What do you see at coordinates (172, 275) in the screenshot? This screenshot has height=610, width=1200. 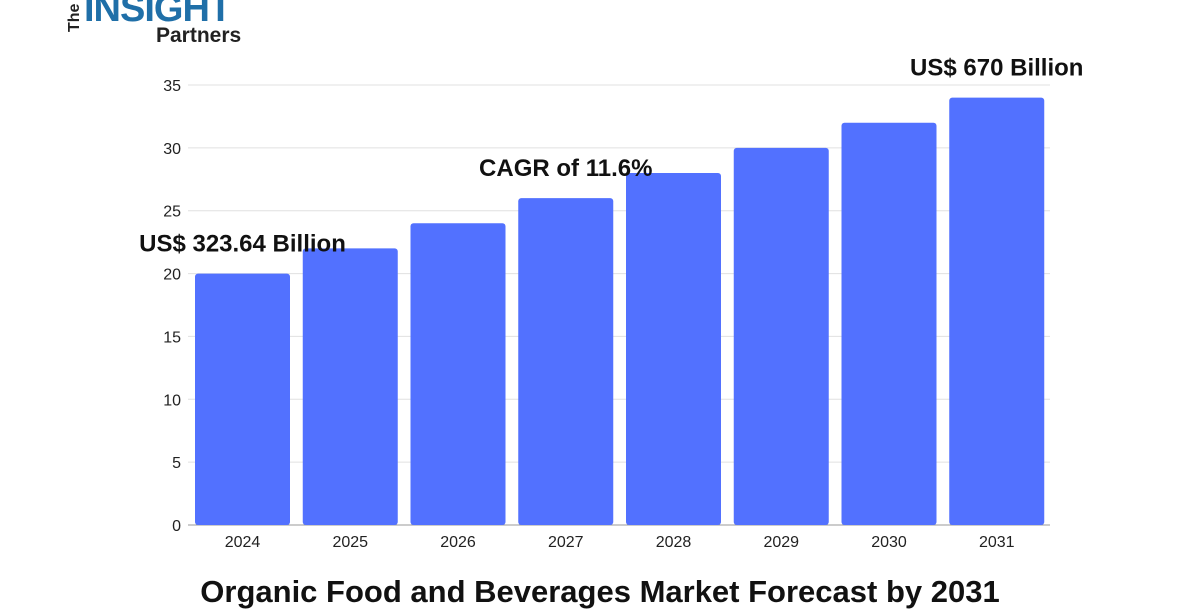 I see `y-tick-label: 20` at bounding box center [172, 275].